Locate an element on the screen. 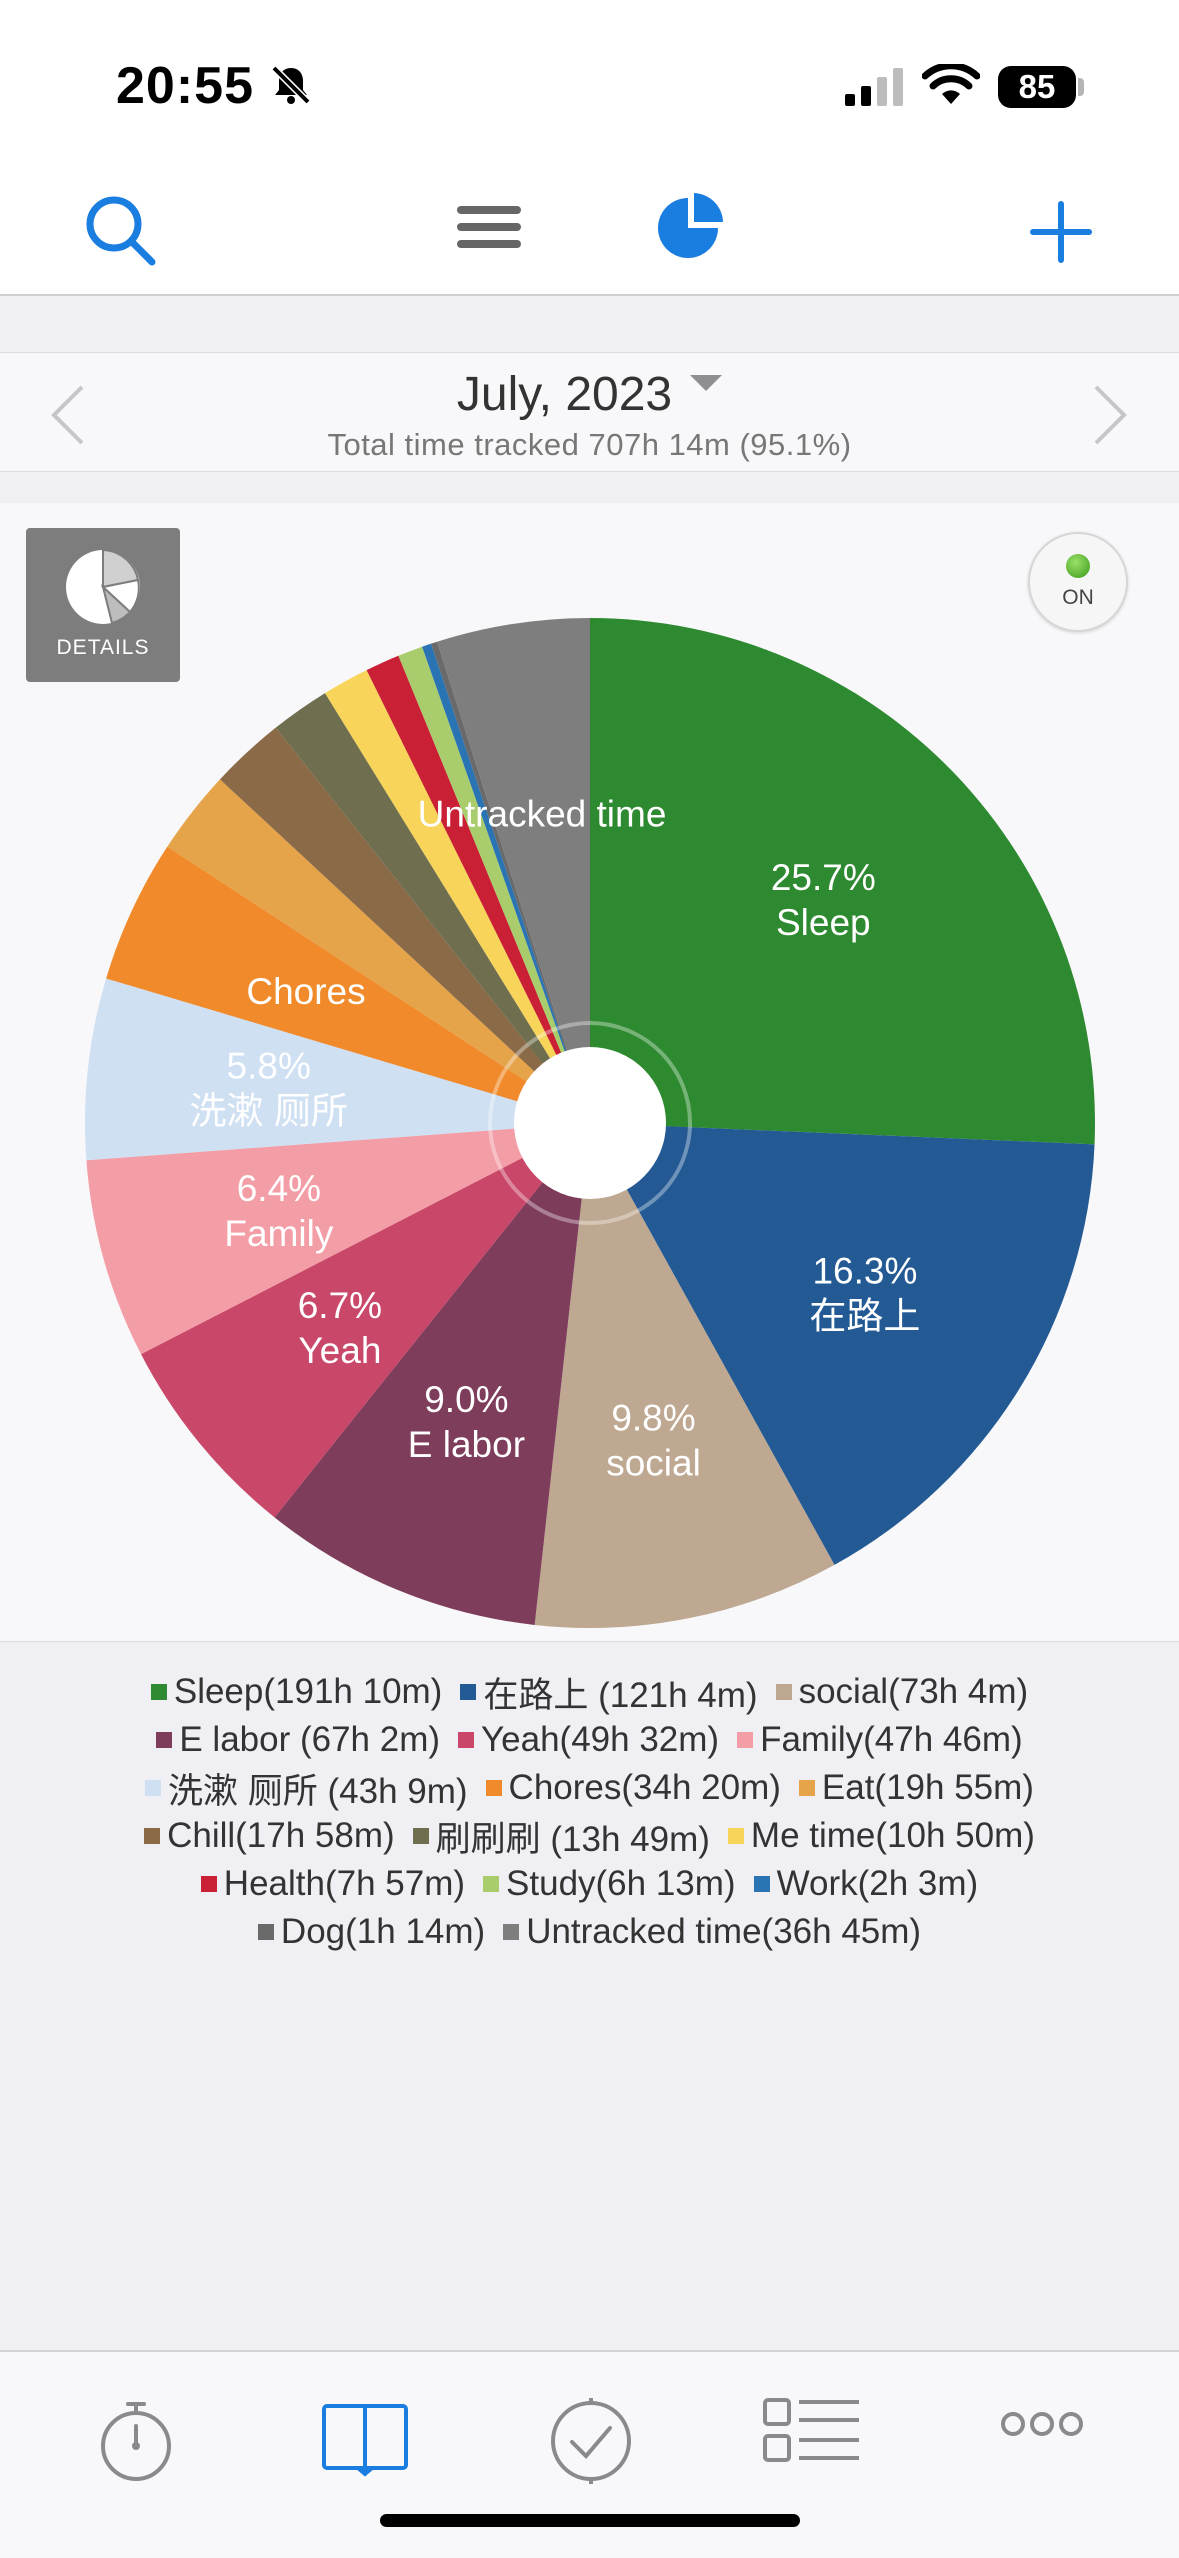 The image size is (1179, 2558). legend-label: Chill(17h 58m) is located at coordinates (281, 1835).